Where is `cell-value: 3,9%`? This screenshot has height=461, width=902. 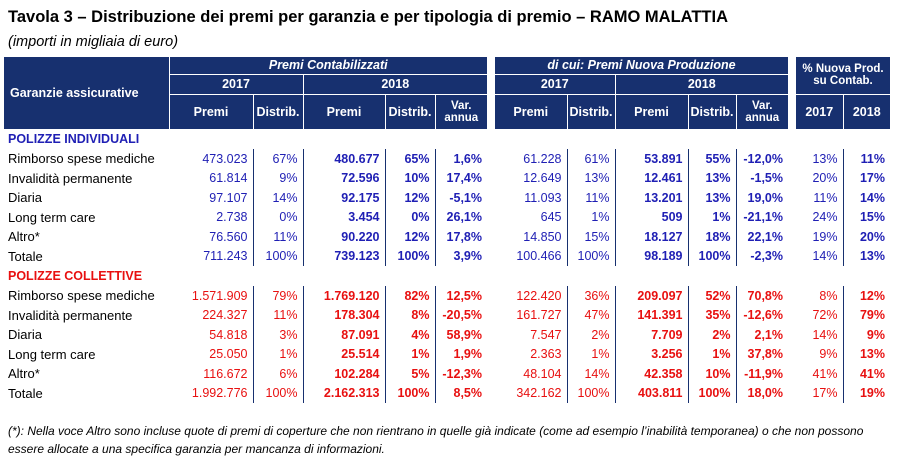 cell-value: 3,9% is located at coordinates (460, 256).